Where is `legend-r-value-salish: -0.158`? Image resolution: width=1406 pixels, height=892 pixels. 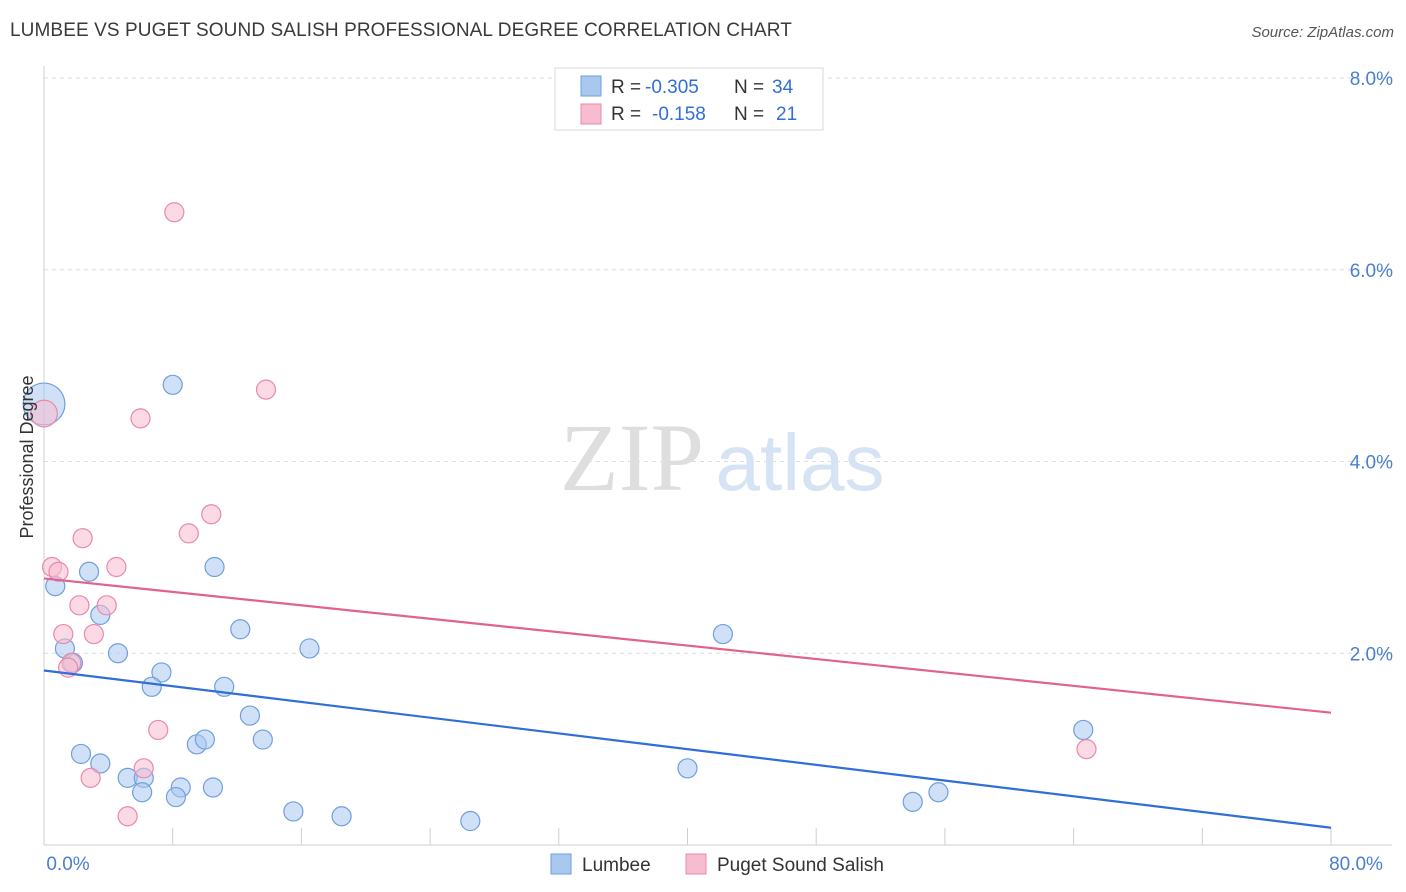 legend-r-value-salish: -0.158 is located at coordinates (679, 114).